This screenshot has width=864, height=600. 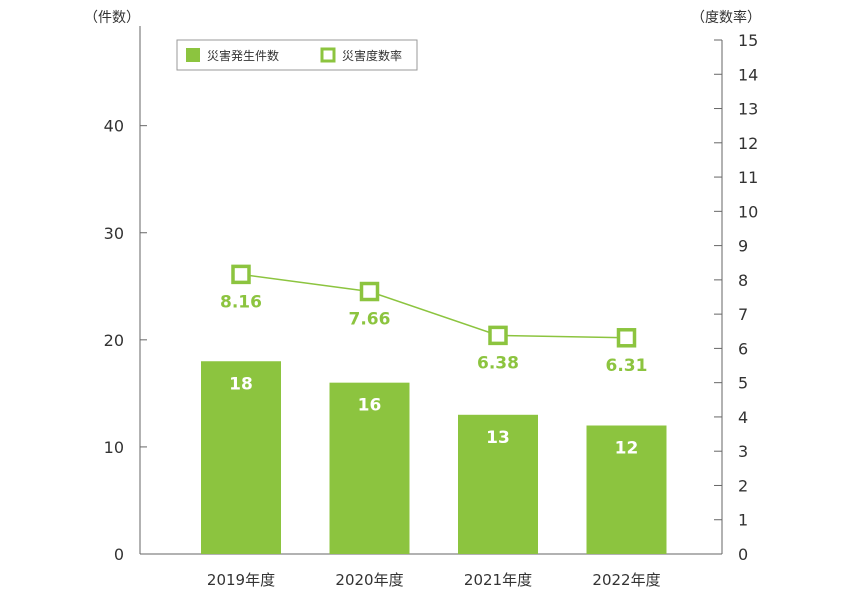 I want to click on legend: 災害発生件数 災害度数率, so click(x=297, y=55).